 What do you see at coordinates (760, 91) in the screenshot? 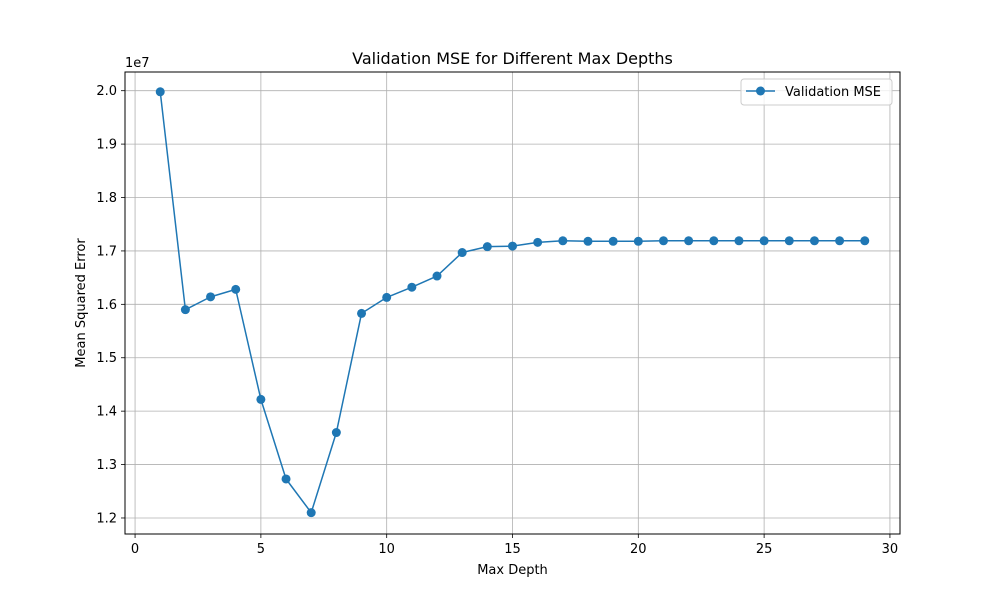
I see `legend-point-marker` at bounding box center [760, 91].